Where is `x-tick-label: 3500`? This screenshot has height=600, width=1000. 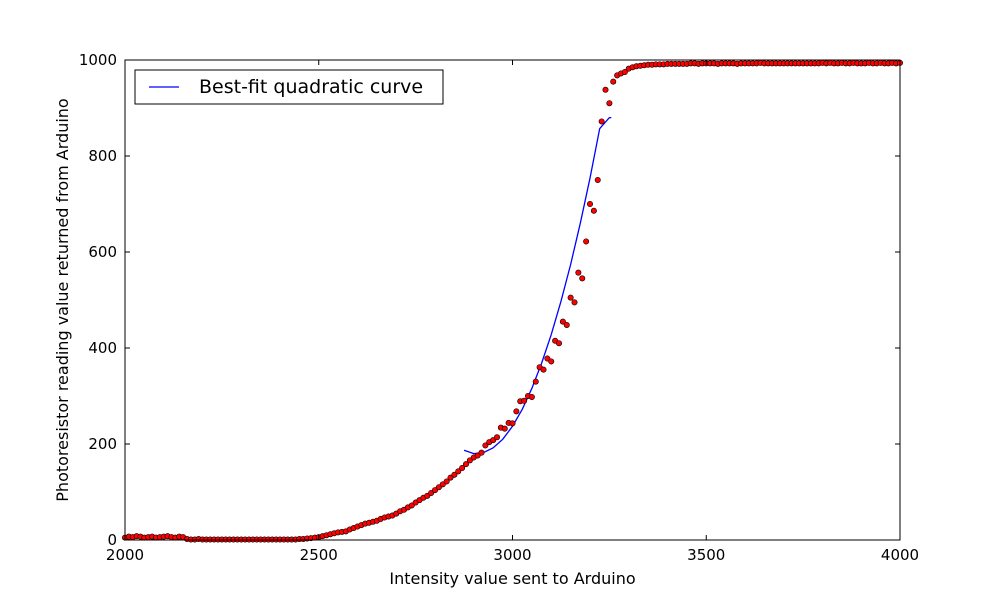
x-tick-label: 3500 is located at coordinates (706, 555).